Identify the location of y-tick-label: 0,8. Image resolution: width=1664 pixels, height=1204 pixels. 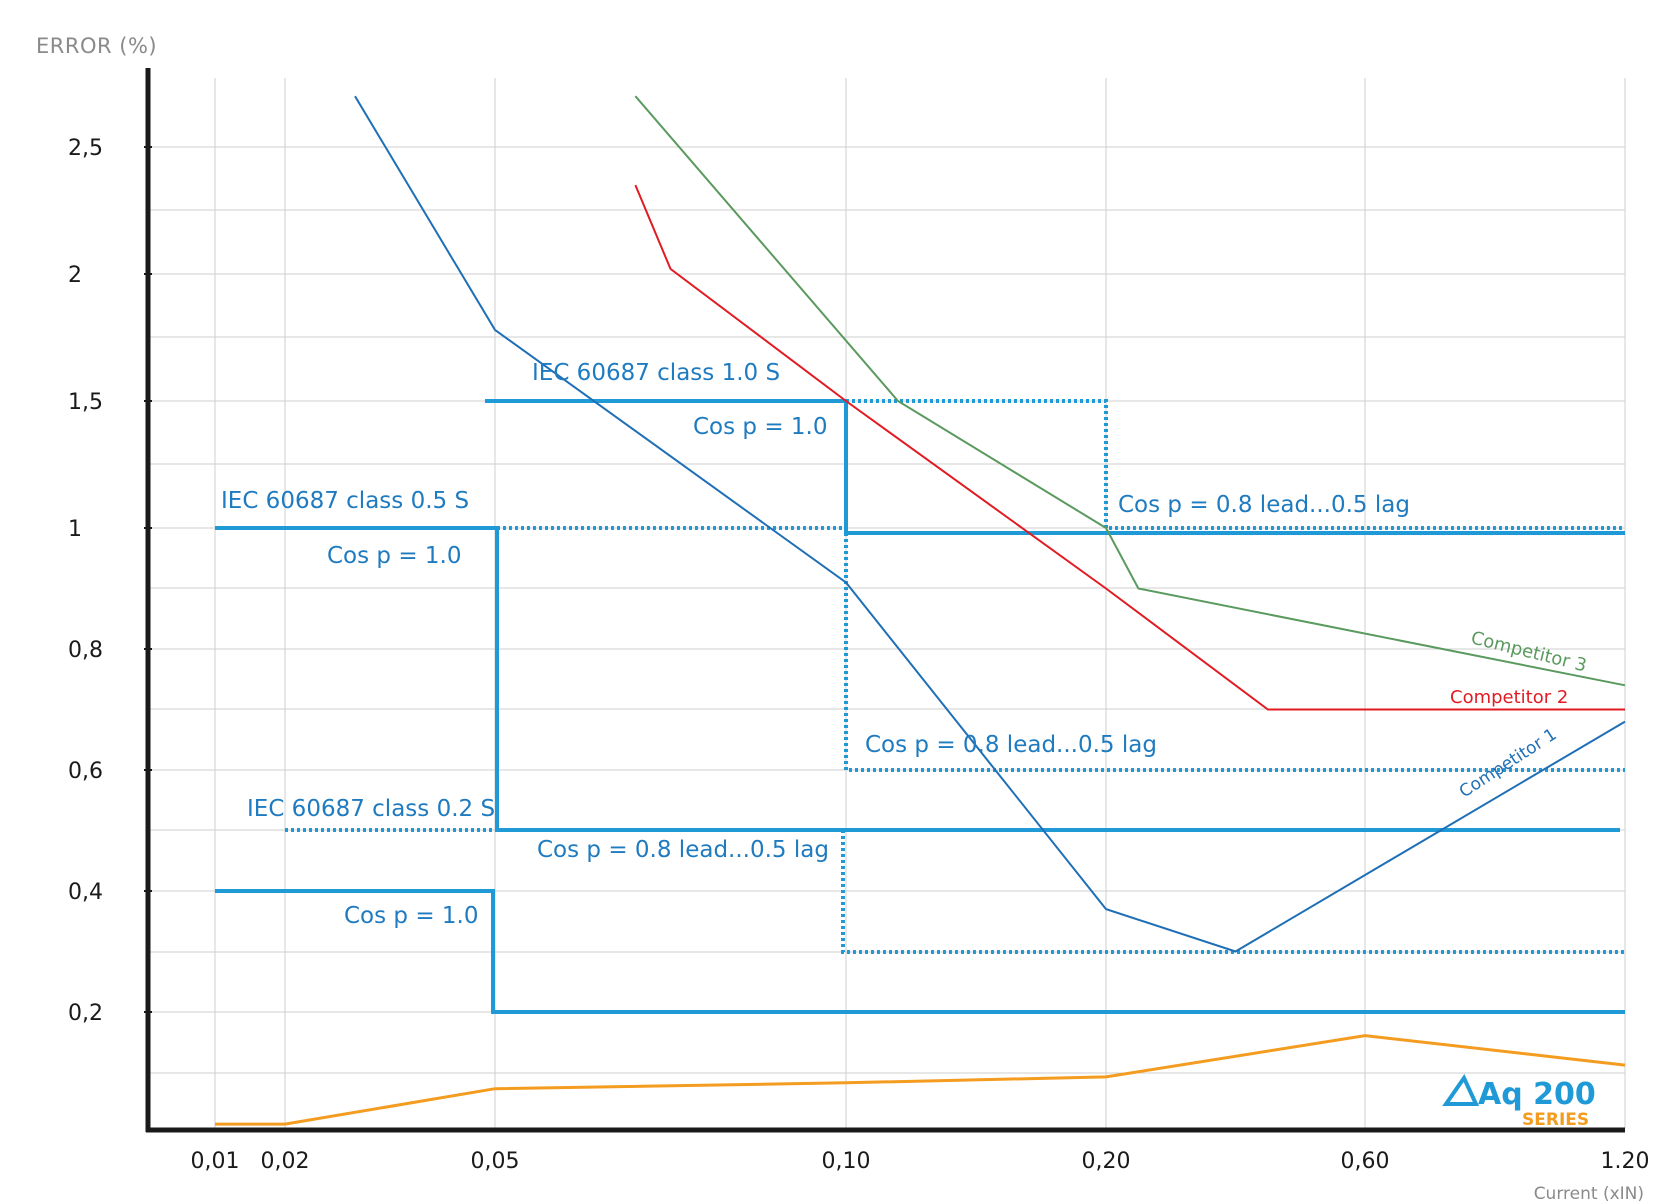
(85, 650).